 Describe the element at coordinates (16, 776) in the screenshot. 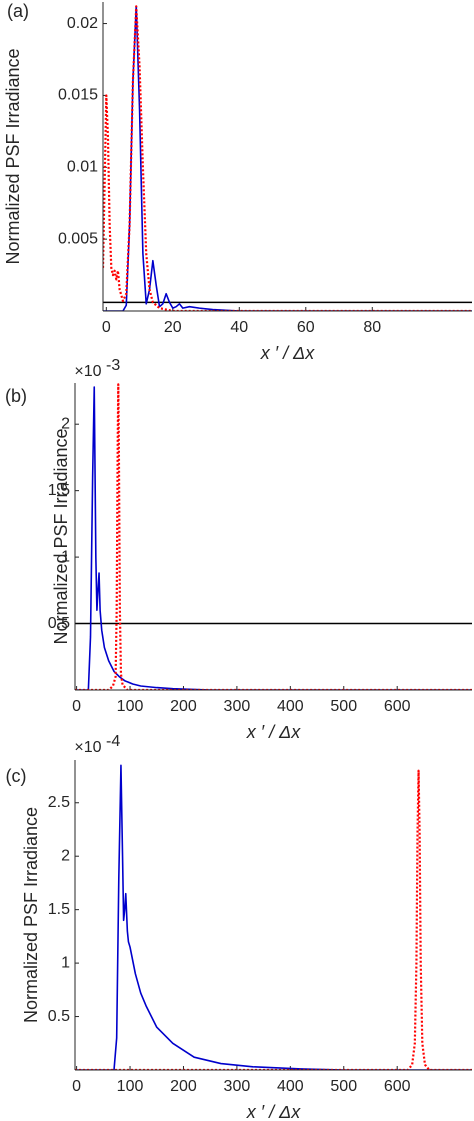

I see `panel-label: (c)` at that location.